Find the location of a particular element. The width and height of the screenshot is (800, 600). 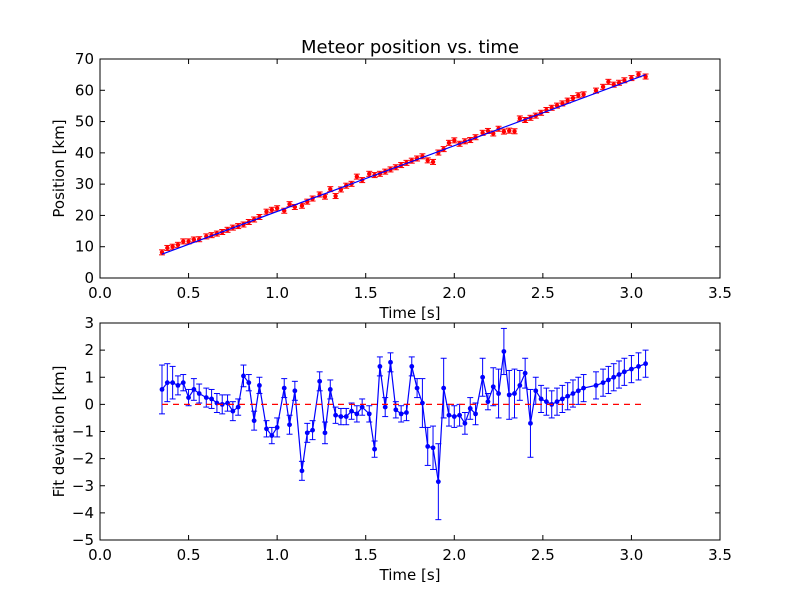

position-chart-title: Meteor position vs. time is located at coordinates (410, 47).